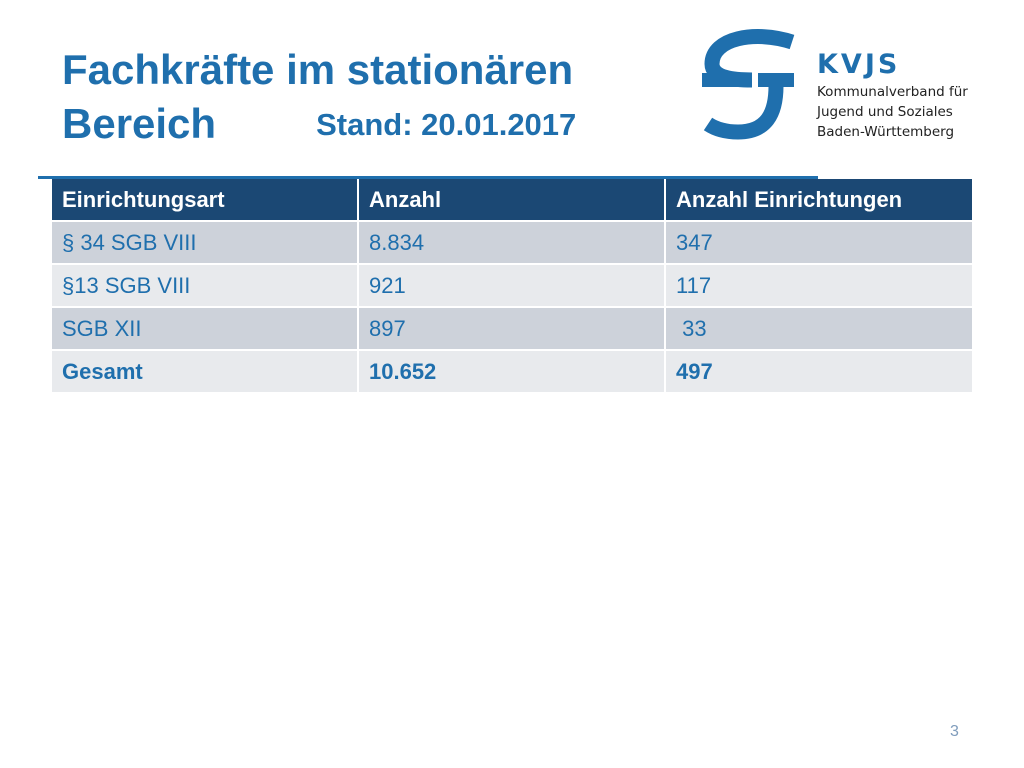  I want to click on title-line-1: Fachkräfte im stationären, so click(318, 69).